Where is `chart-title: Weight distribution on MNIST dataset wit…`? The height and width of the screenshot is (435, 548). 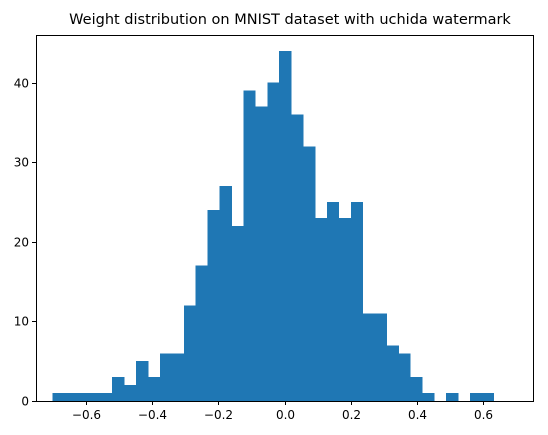
chart-title: Weight distribution on MNIST dataset wit… is located at coordinates (290, 20).